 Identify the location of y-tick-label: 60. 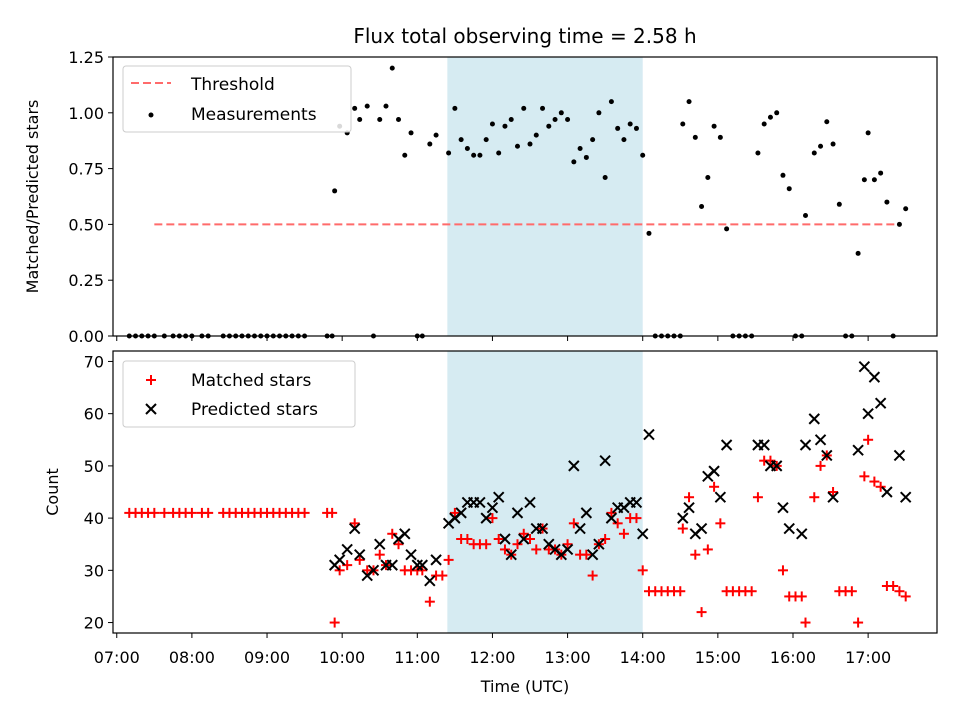
(94, 414).